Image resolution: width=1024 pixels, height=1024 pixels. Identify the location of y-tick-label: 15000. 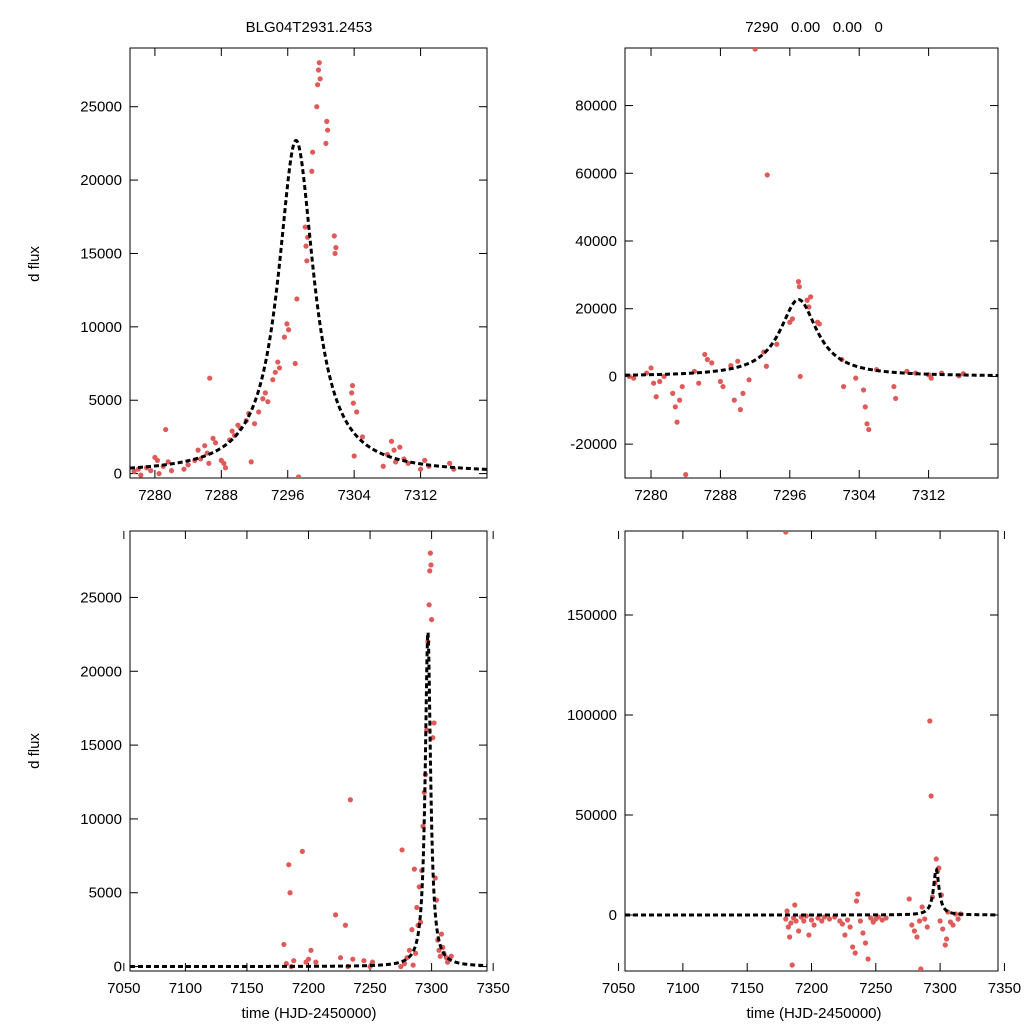
(101, 253).